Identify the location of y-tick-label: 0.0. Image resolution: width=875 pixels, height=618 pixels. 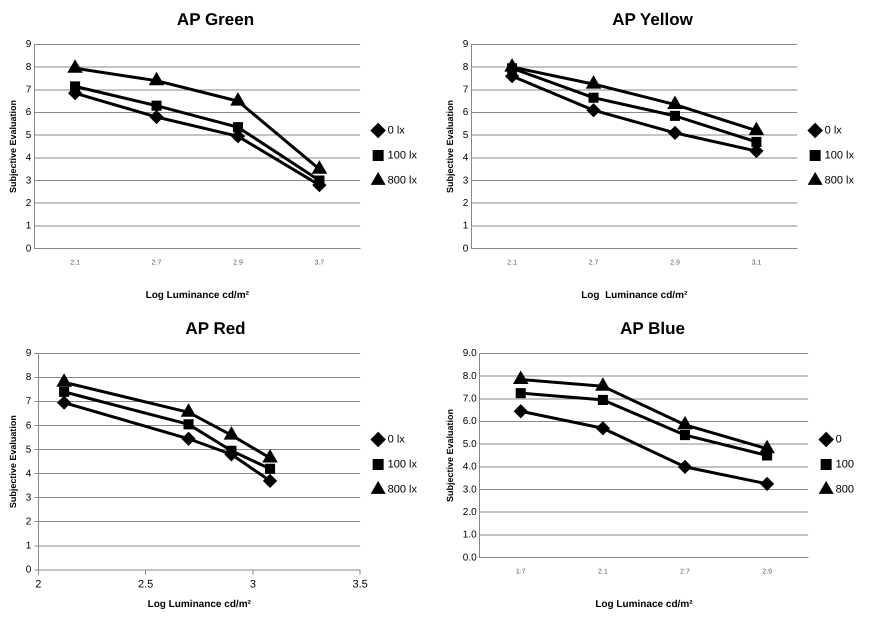
(470, 558).